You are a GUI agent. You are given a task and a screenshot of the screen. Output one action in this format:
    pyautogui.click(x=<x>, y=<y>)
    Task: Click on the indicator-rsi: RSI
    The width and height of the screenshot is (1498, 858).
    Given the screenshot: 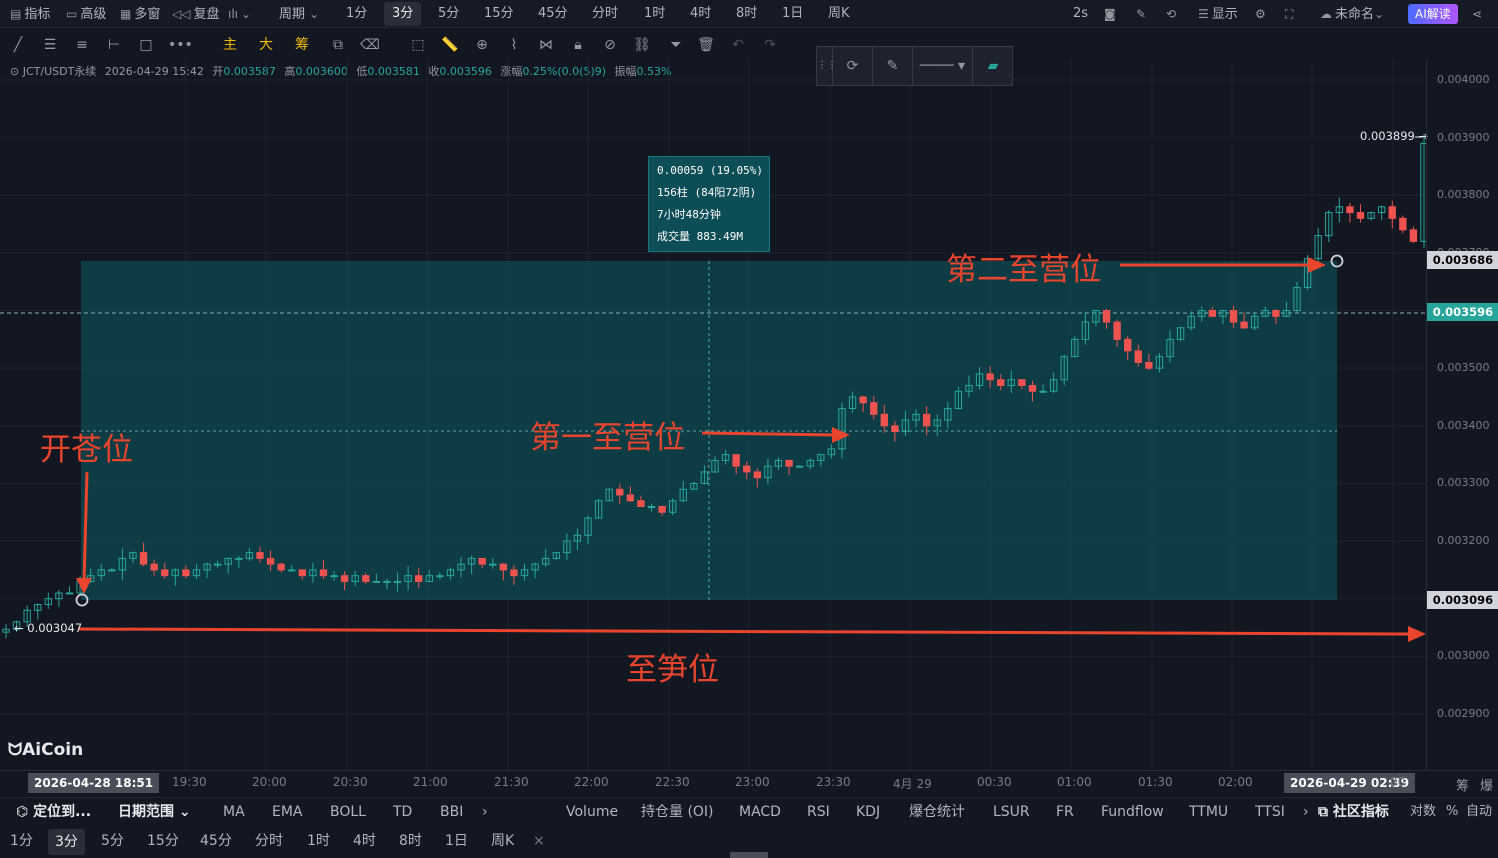 What is the action you would take?
    pyautogui.click(x=818, y=812)
    